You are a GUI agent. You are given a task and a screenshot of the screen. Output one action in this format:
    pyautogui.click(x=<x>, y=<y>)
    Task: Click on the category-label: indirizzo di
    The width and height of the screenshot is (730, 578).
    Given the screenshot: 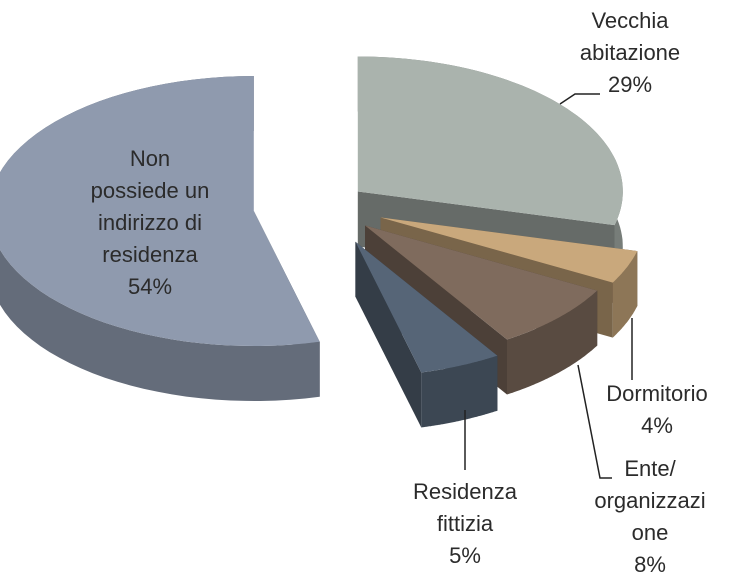 What is the action you would take?
    pyautogui.click(x=150, y=222)
    